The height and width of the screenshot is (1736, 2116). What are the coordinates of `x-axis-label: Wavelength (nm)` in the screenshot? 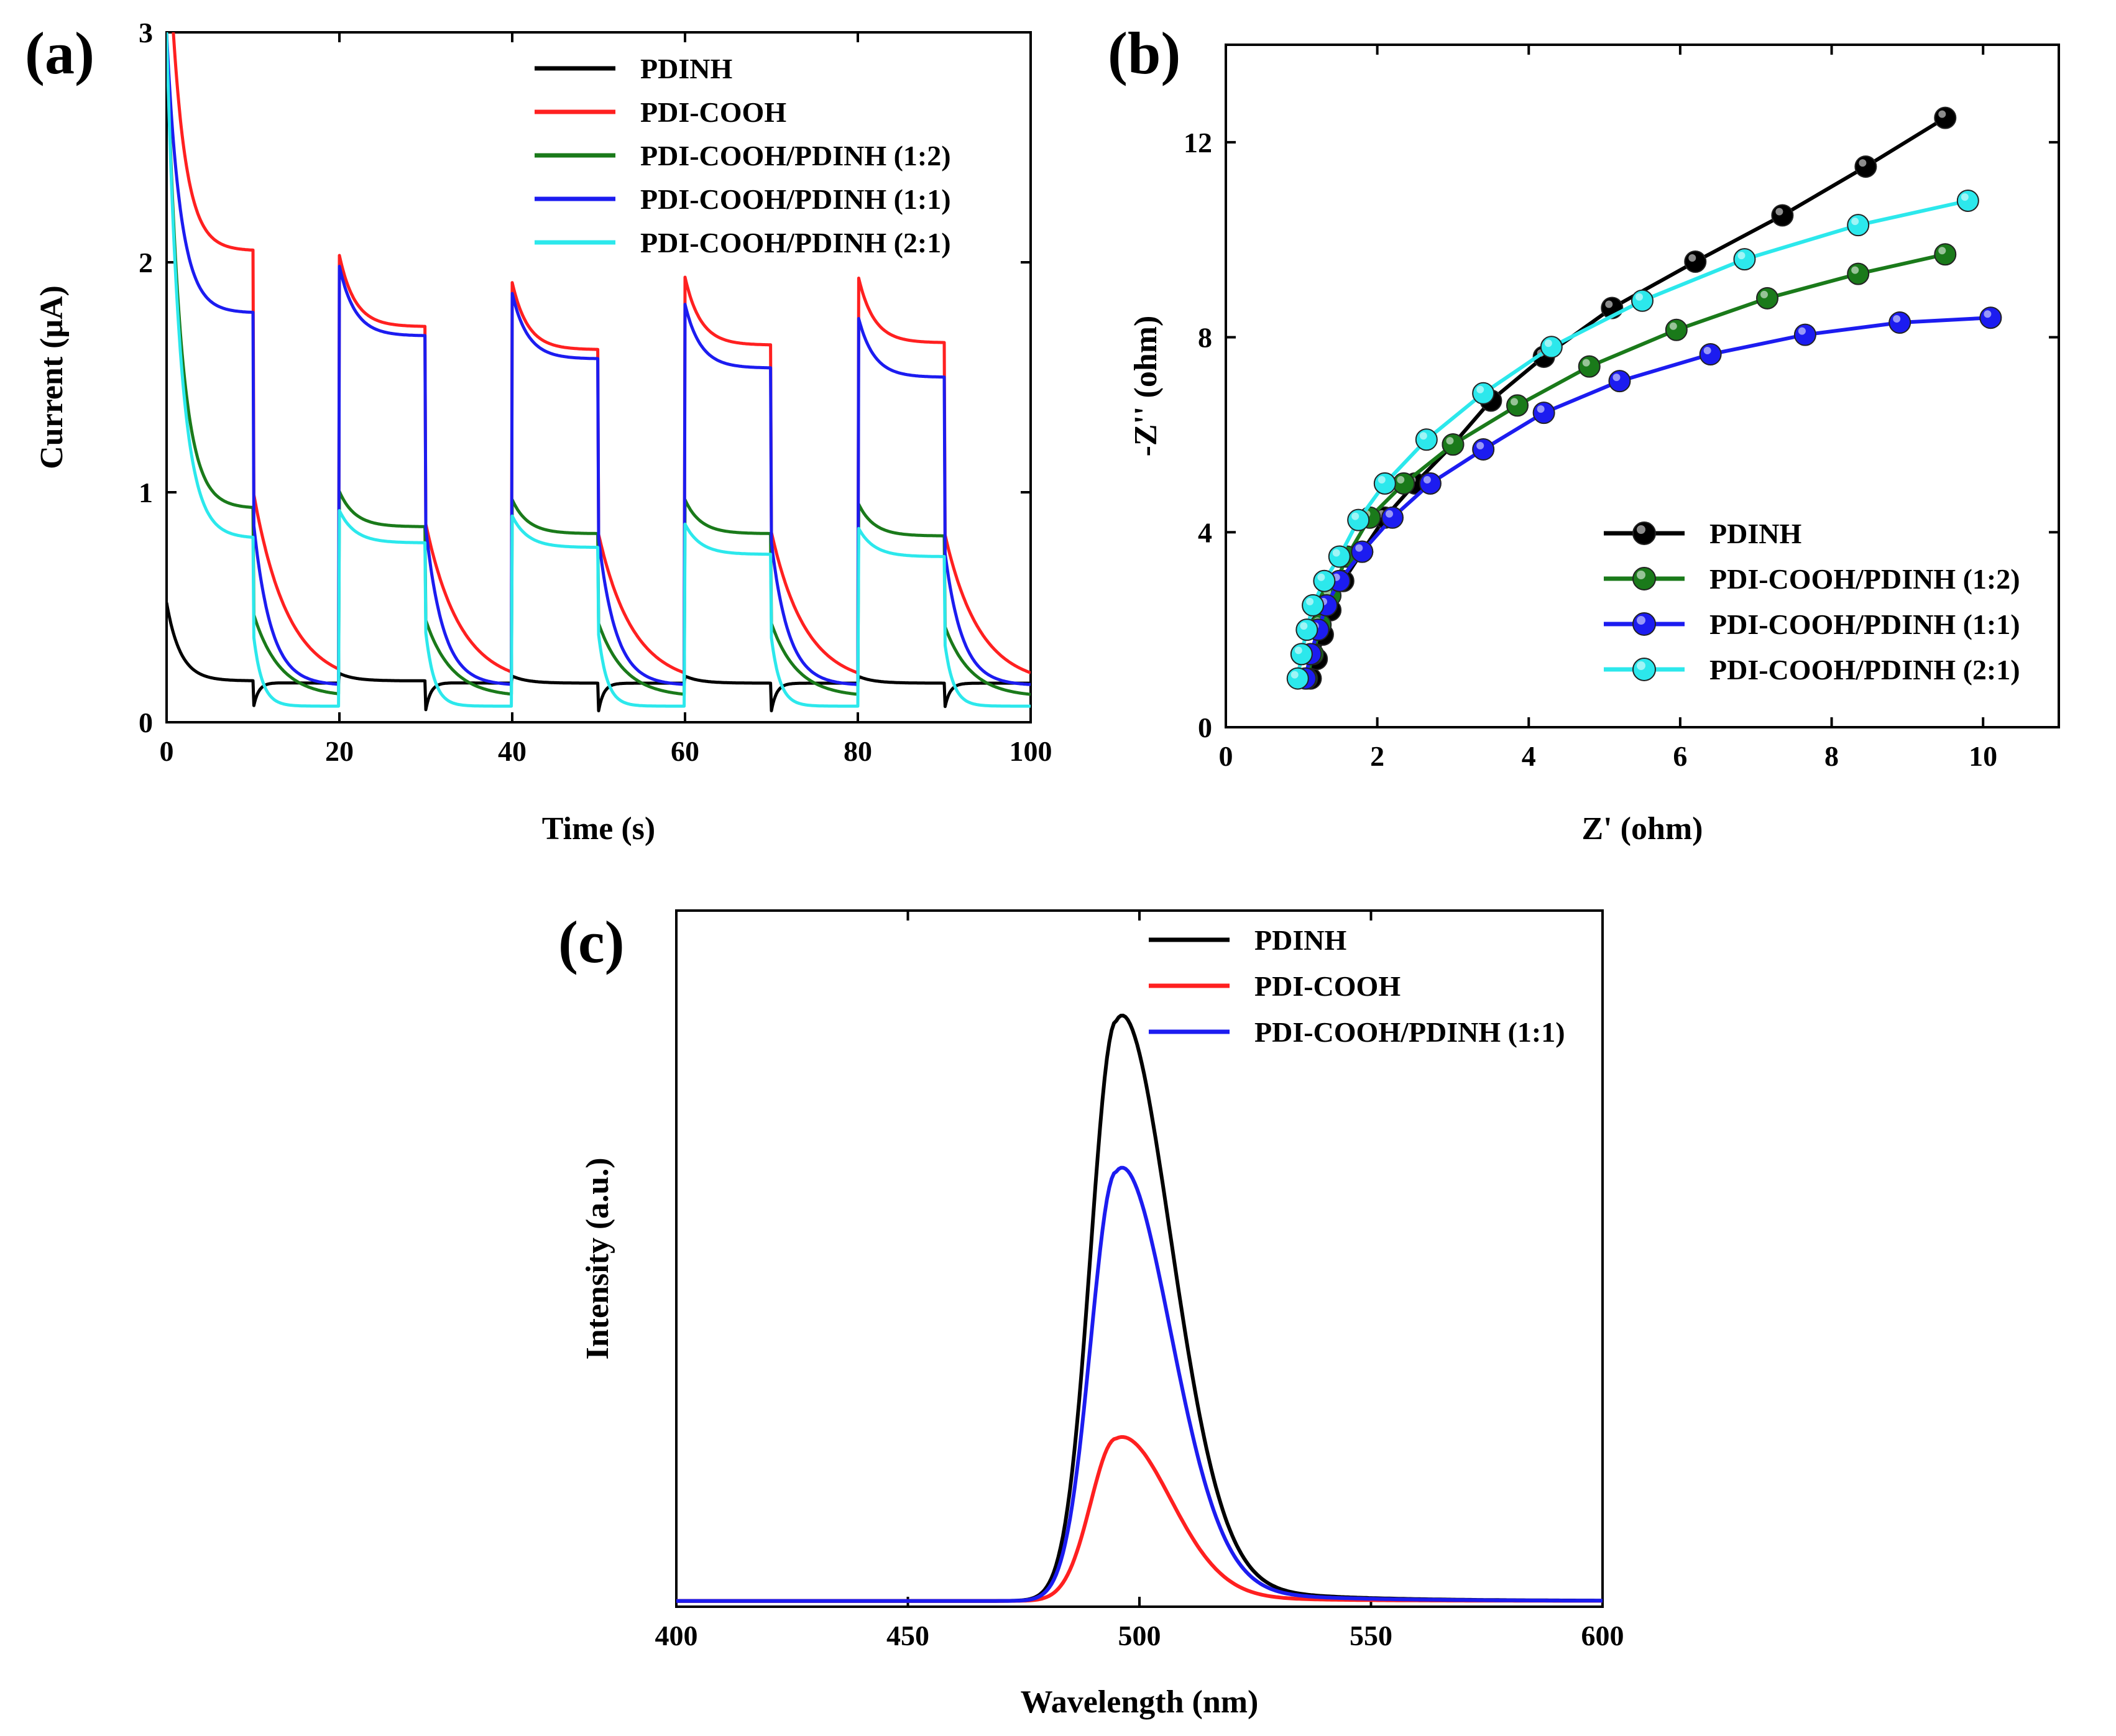 It's located at (1140, 1702).